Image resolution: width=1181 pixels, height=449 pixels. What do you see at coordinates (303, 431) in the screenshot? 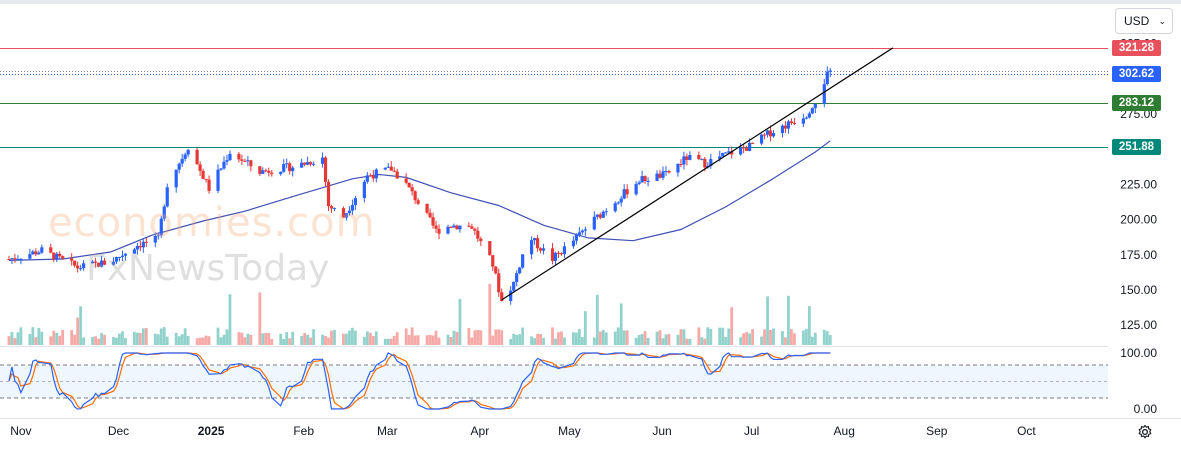
I see `time-tick-label: Feb` at bounding box center [303, 431].